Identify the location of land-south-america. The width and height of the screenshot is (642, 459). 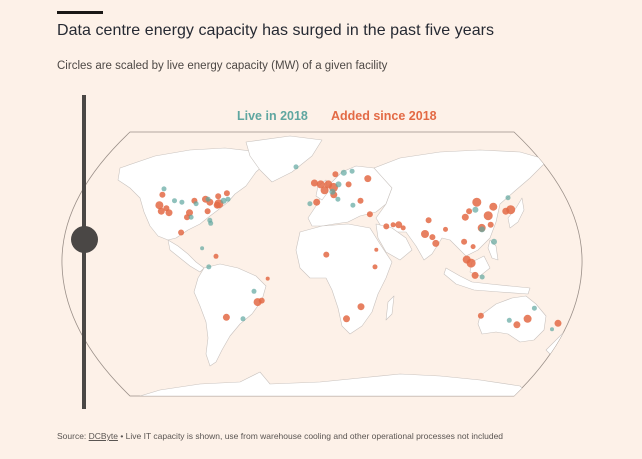
(230, 315).